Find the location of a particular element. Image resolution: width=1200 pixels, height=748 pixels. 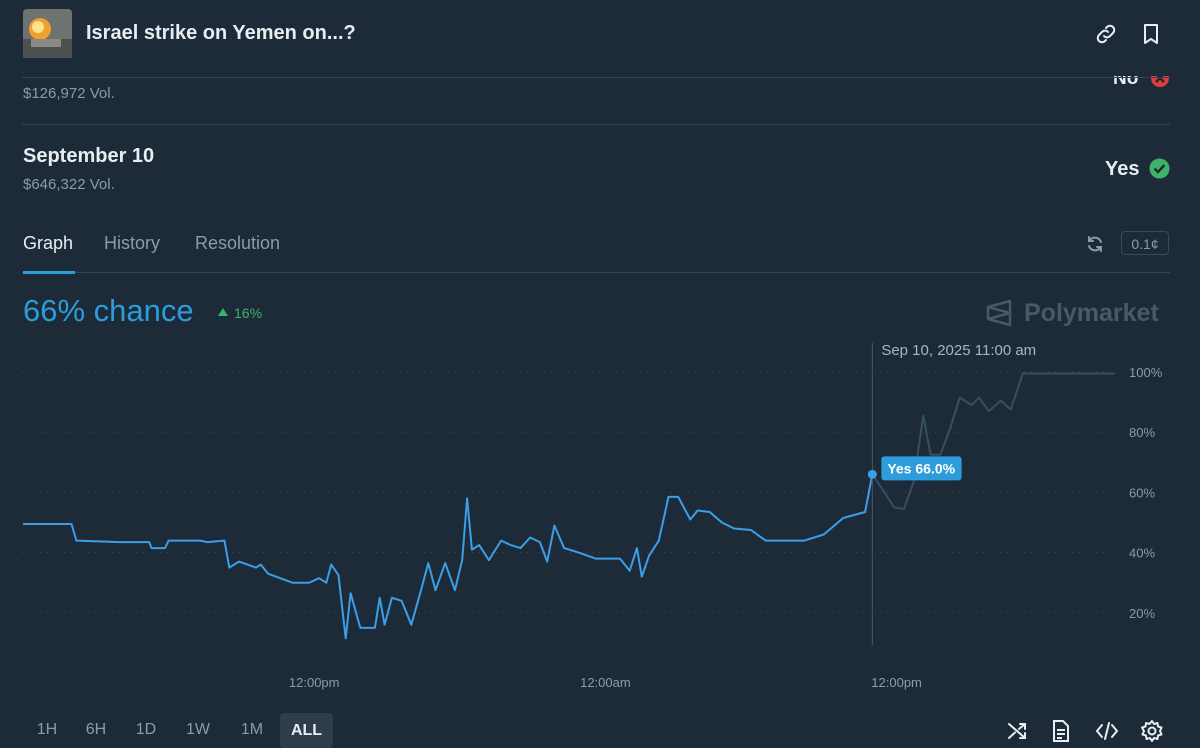

title: Israel strike on Yemen on...? is located at coordinates (221, 33).